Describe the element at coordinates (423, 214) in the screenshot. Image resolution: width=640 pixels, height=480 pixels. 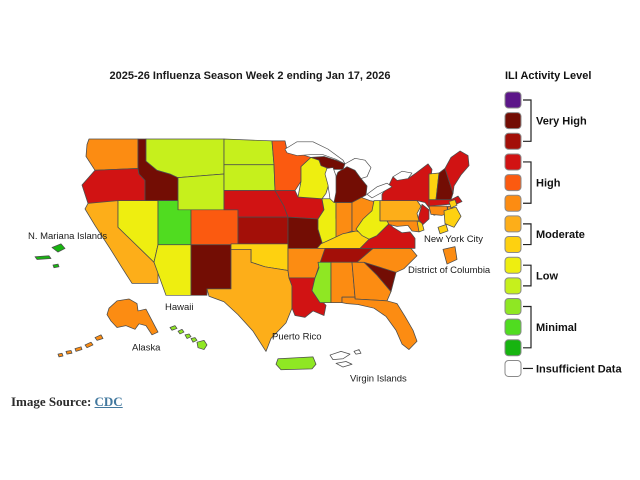
I see `state-nj` at that location.